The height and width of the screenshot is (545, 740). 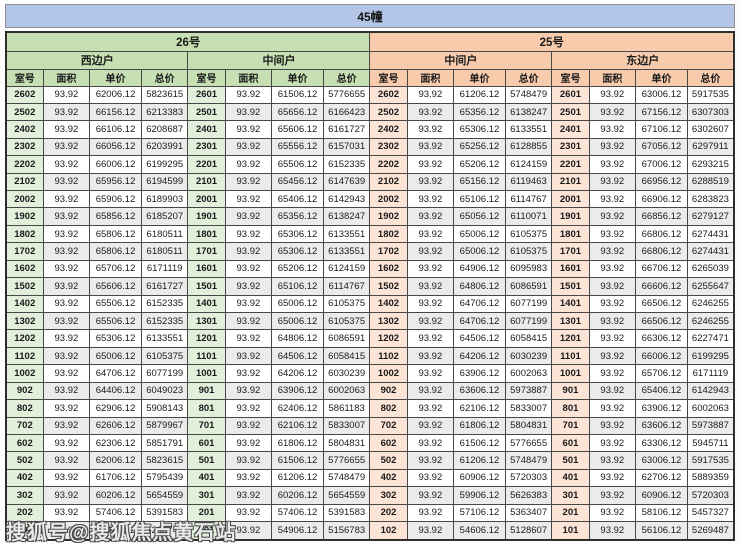 I want to click on unit-price-cell: 57106.12, so click(x=479, y=513).